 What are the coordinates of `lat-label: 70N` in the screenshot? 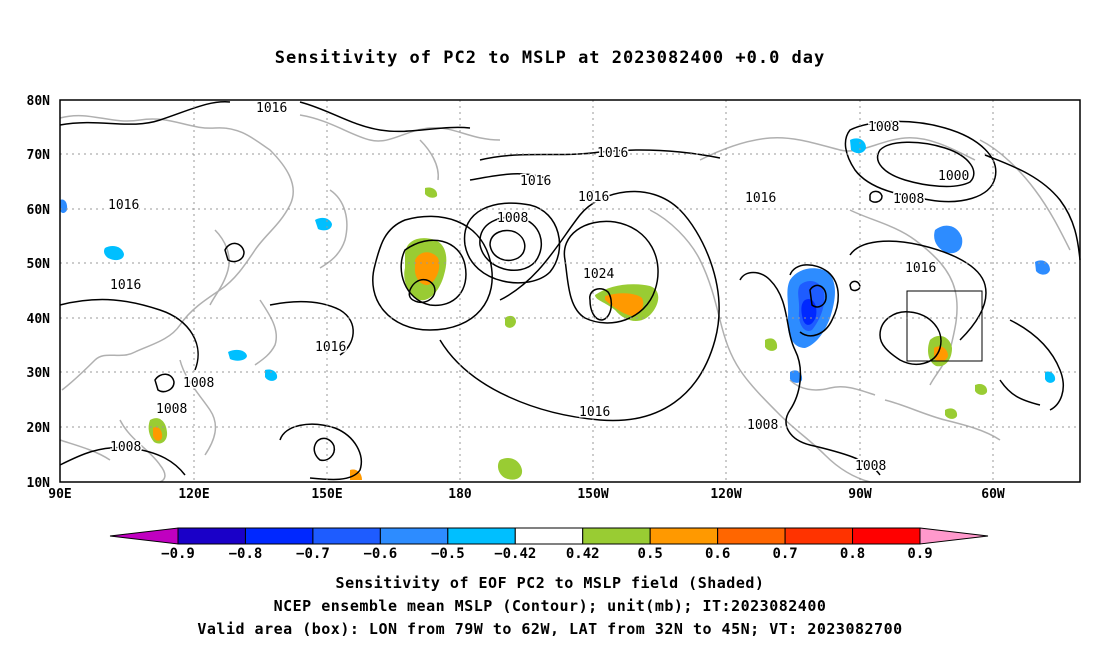 It's located at (39, 155).